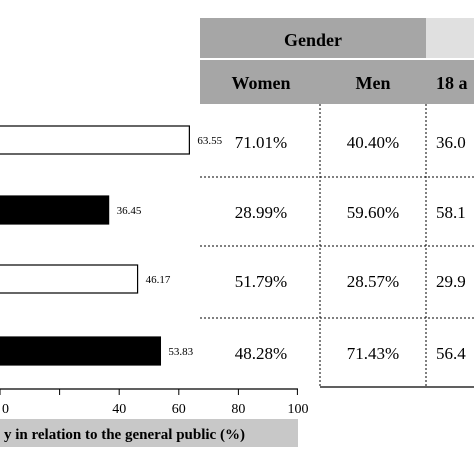  I want to click on x-tick-label-60: 60, so click(179, 409).